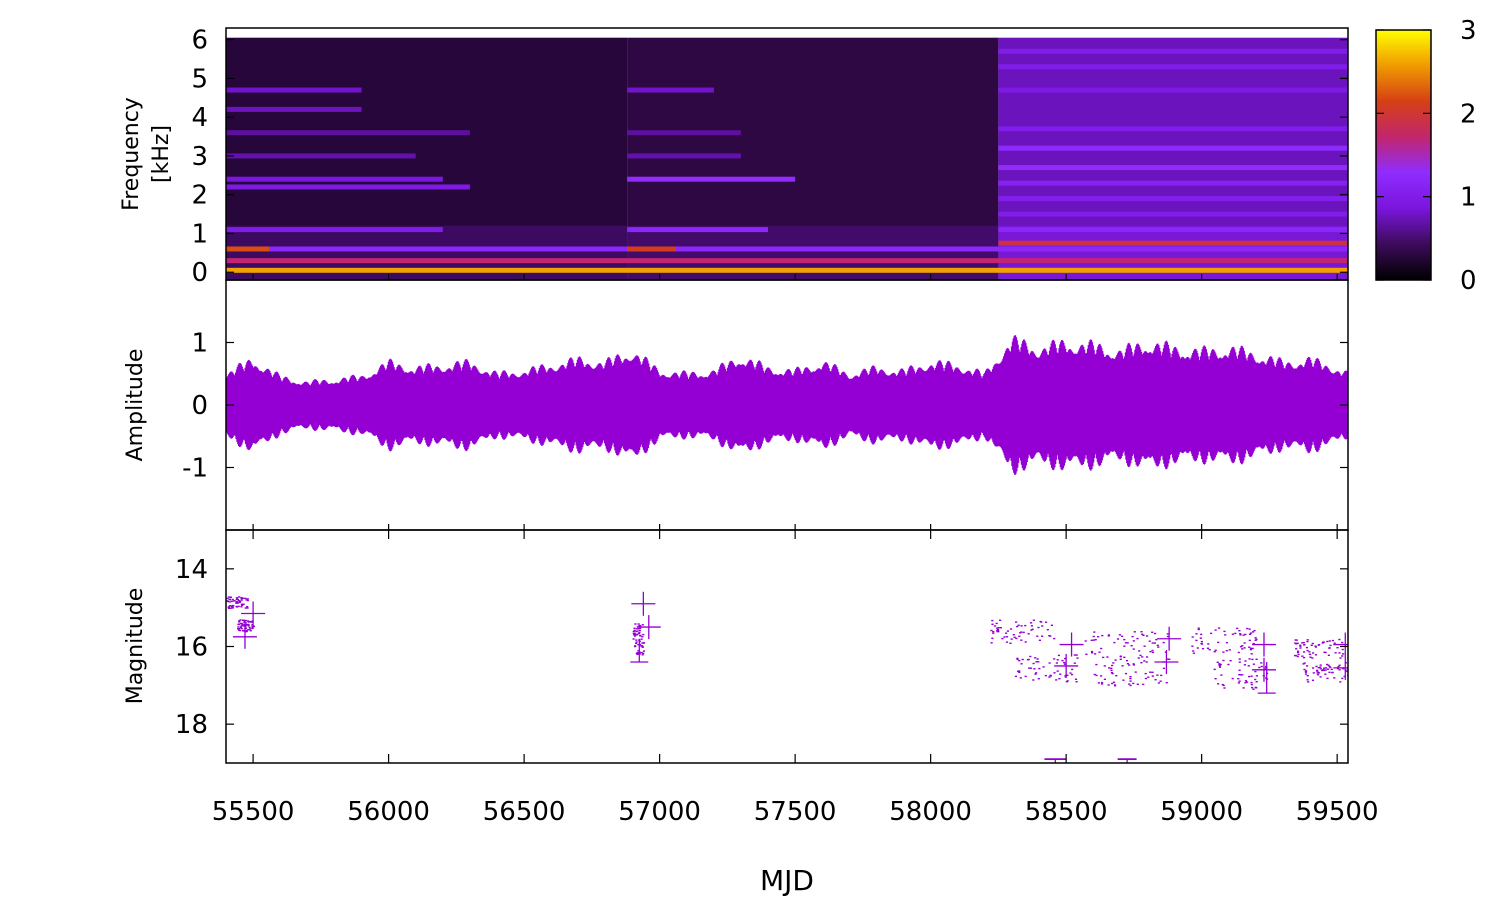 Image resolution: width=1500 pixels, height=900 pixels. What do you see at coordinates (524, 812) in the screenshot?
I see `x-tick-label: 56500` at bounding box center [524, 812].